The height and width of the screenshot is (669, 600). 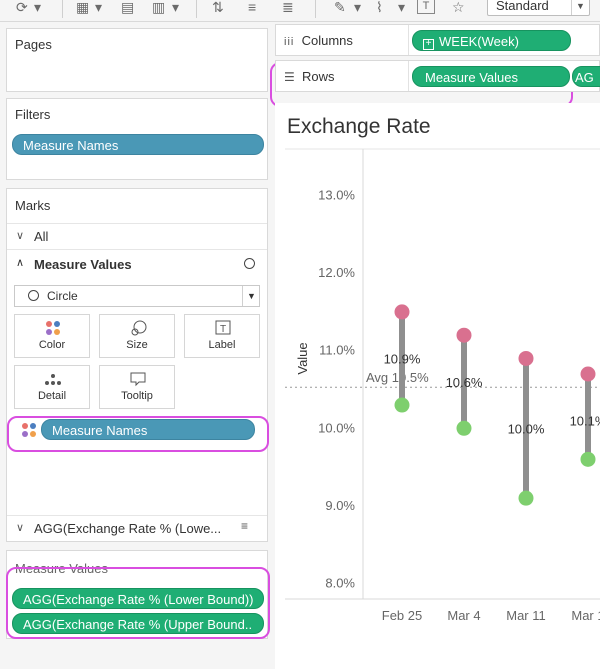 What do you see at coordinates (526, 428) in the screenshot?
I see `data-label: 10.0%` at bounding box center [526, 428].